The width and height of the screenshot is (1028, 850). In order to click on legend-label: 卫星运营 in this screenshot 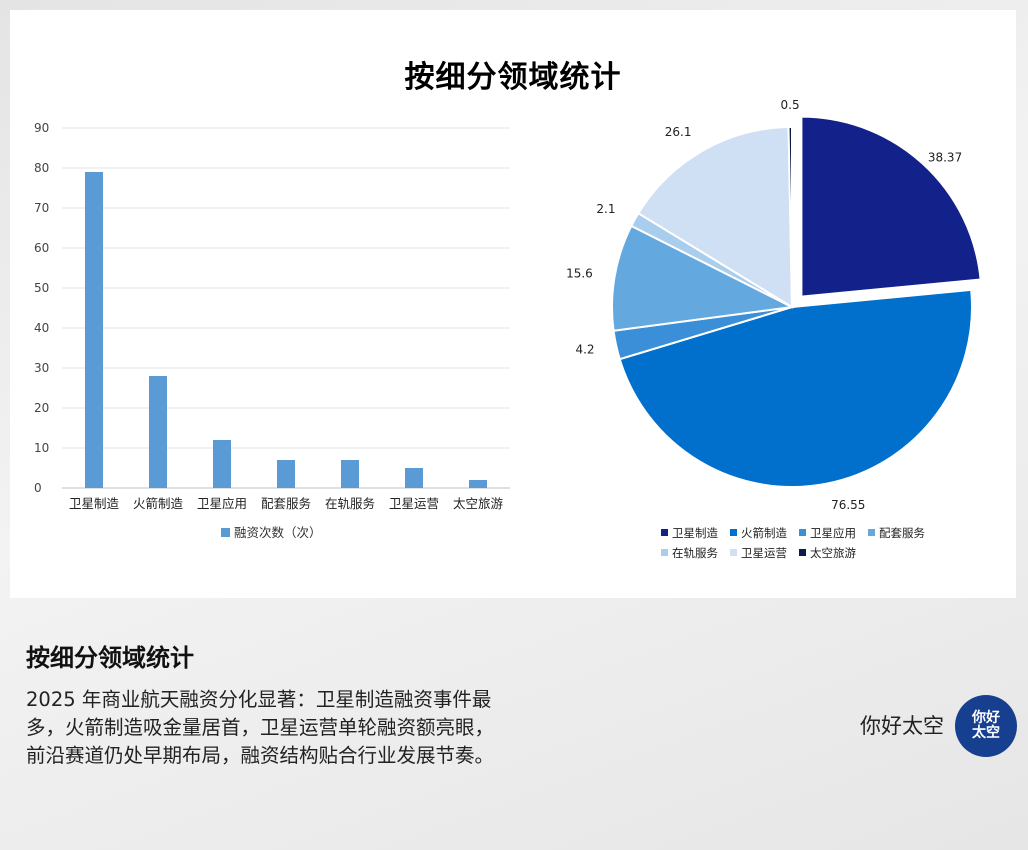, I will do `click(764, 553)`.